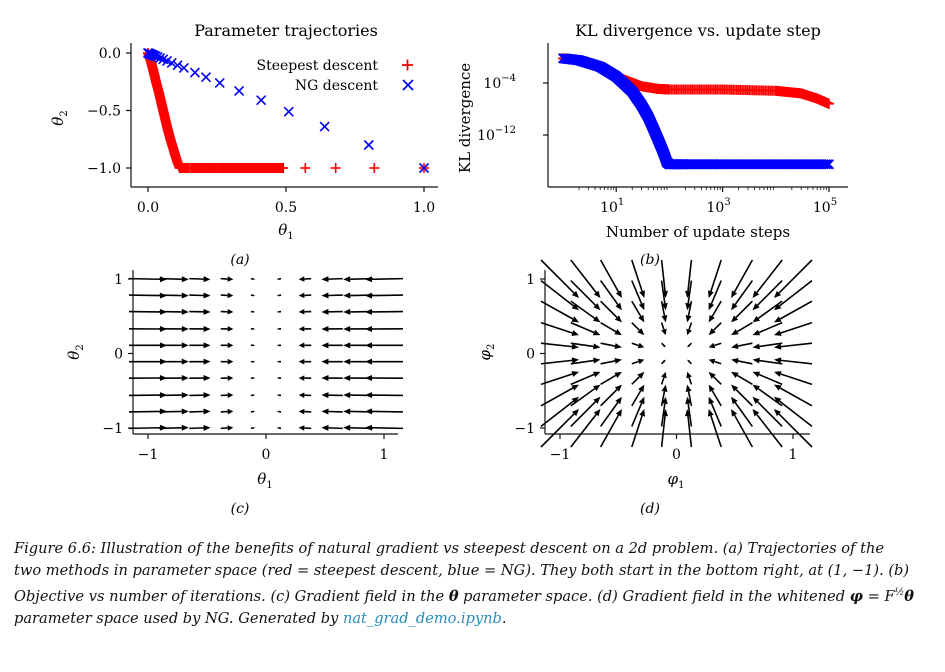  What do you see at coordinates (878, 597) in the screenshot?
I see `caption-eq: = F` at bounding box center [878, 597].